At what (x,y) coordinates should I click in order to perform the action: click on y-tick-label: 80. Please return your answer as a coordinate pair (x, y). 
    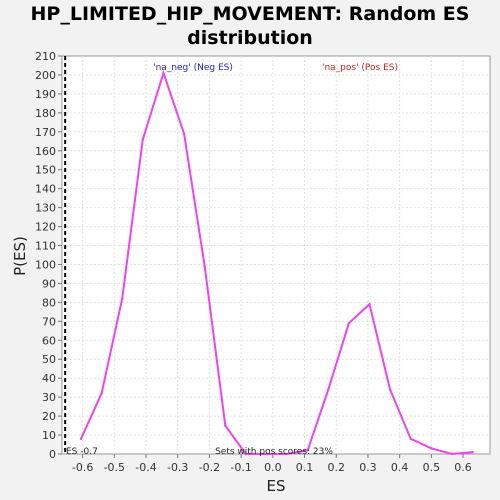
    Looking at the image, I should click on (49, 302).